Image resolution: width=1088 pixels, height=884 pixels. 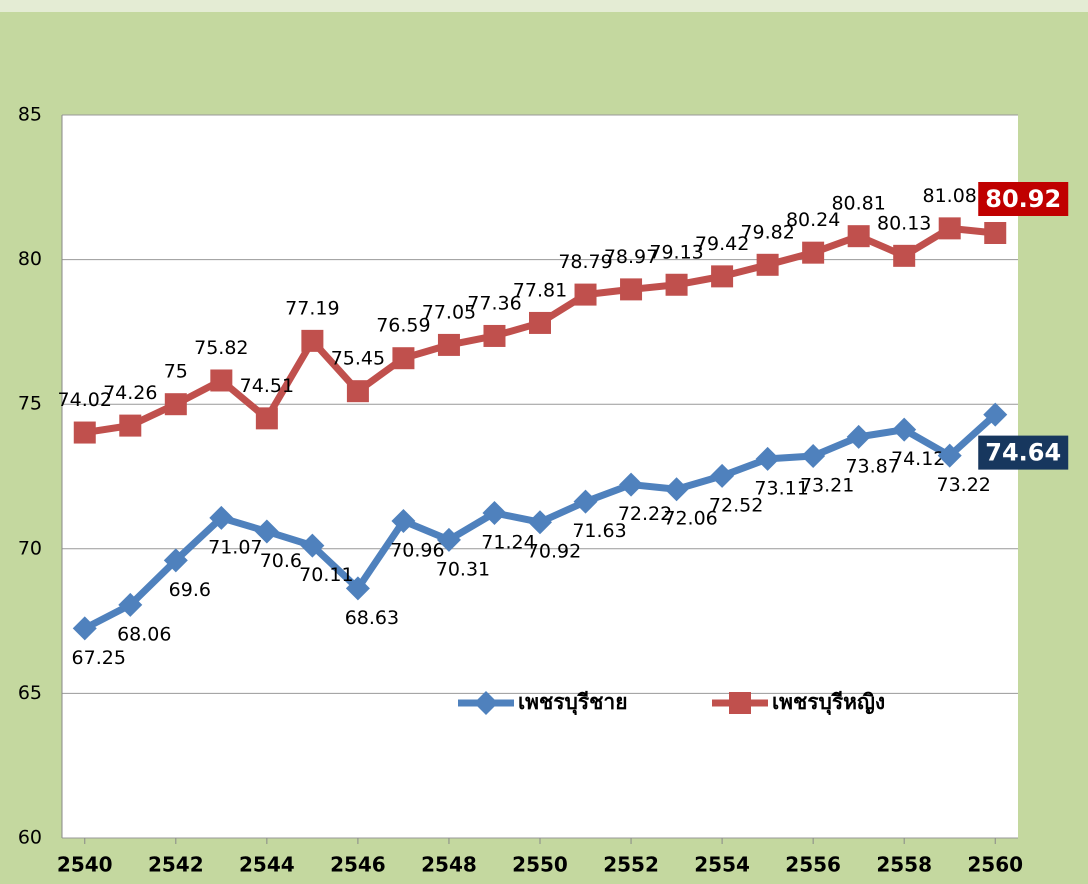 I want to click on x-tick-label: 2544, so click(x=267, y=865).